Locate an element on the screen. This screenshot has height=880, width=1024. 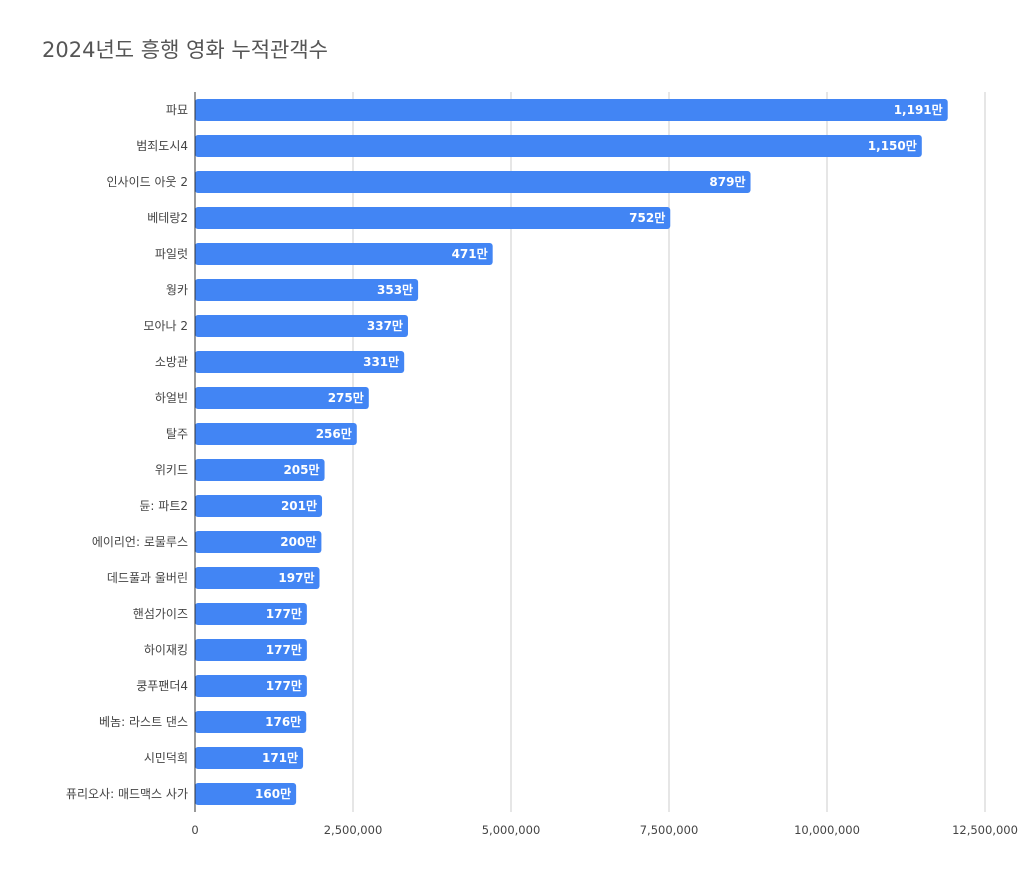
category-label: 웡카 is located at coordinates (177, 290).